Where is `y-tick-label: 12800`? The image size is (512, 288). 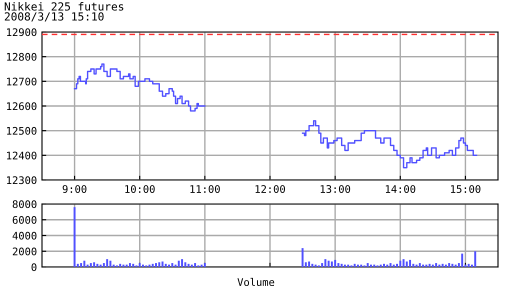 y-tick-label: 12800 is located at coordinates (21, 56).